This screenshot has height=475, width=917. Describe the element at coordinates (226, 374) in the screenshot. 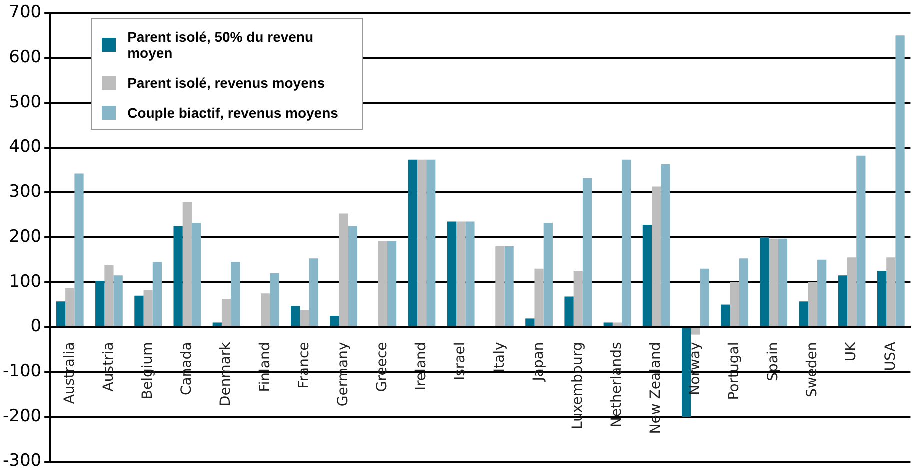

I see `x-tick-label: Denmark` at that location.